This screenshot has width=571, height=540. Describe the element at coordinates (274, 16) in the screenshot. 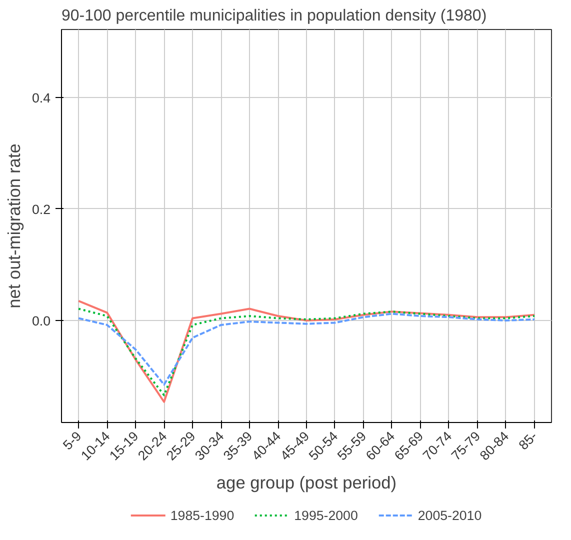

I see `chart-title: 90-100 percentile municipalities in population density (1980)` at that location.